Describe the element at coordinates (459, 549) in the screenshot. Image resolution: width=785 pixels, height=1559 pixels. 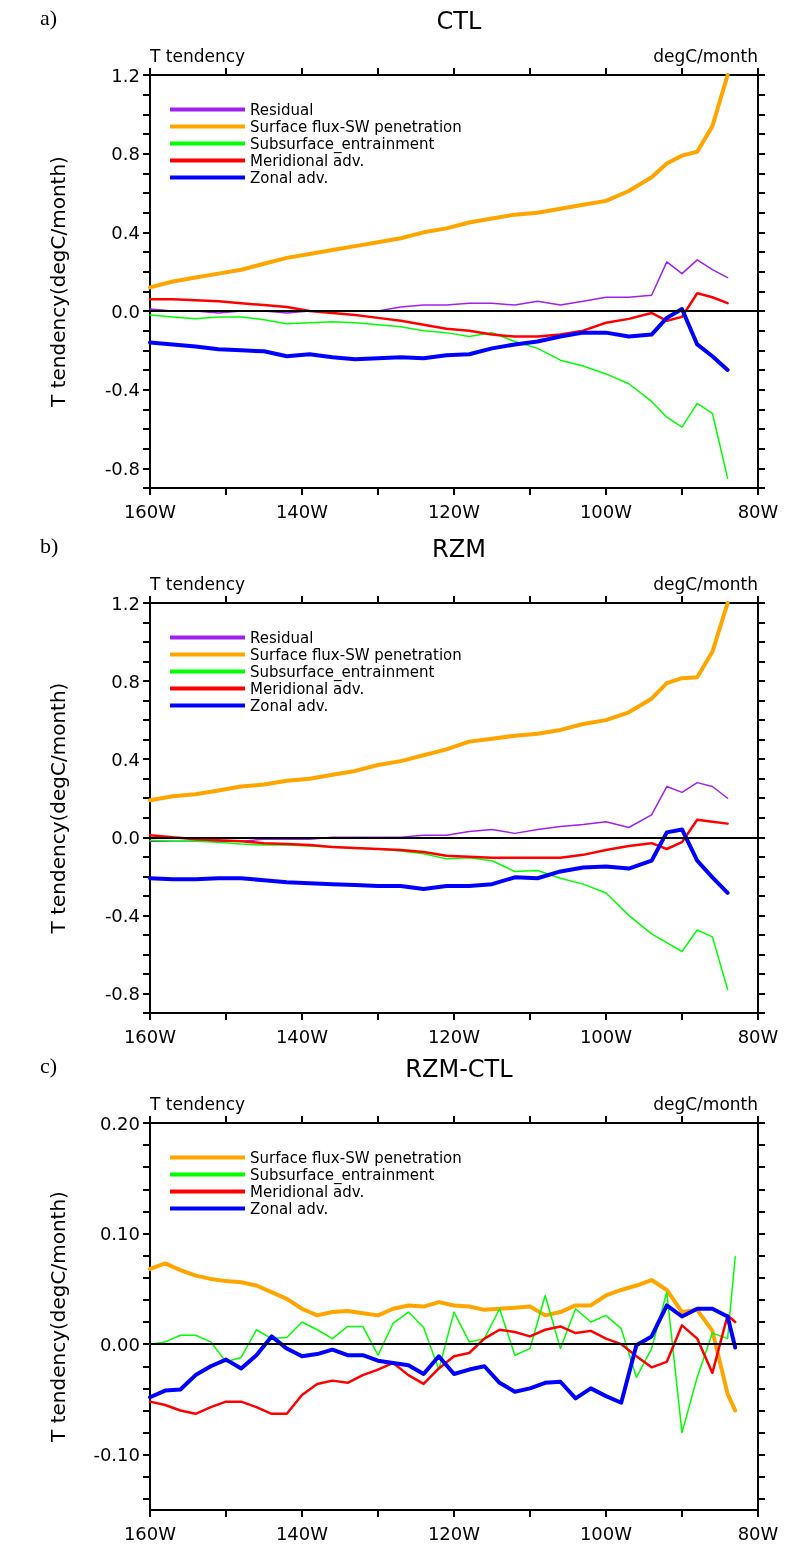
I see `chart-title: RZM` at that location.